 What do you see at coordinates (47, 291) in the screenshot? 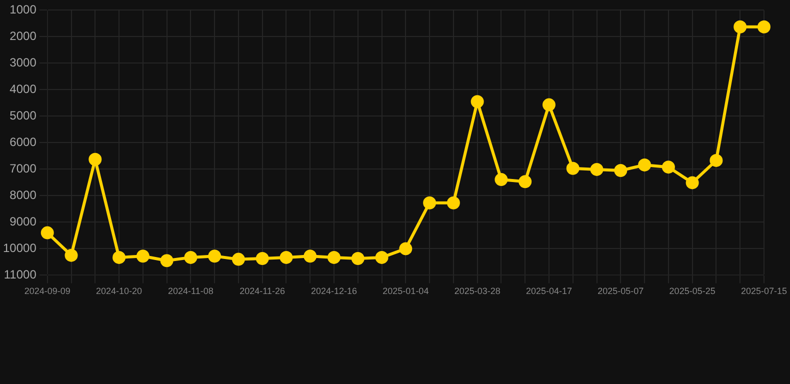
I see `x-tick-label: 2024-09-09` at bounding box center [47, 291].